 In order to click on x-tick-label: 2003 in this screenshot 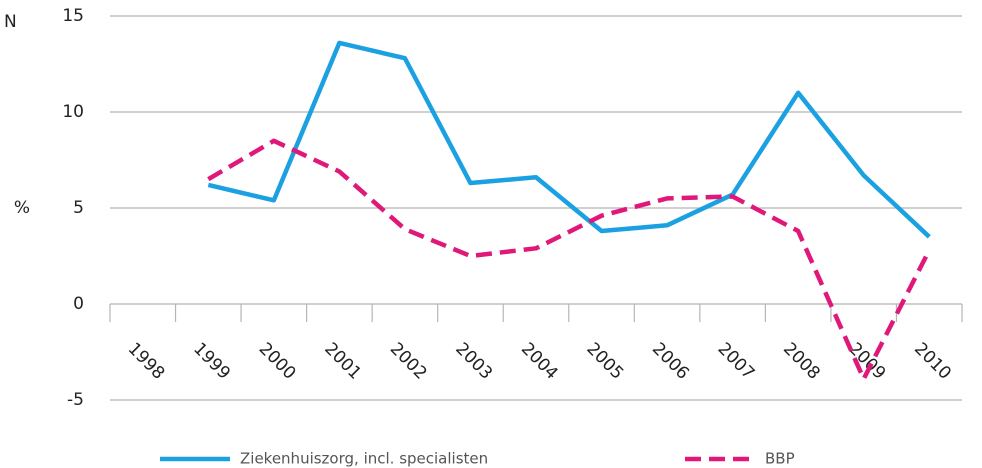, I will do `click(473, 361)`.